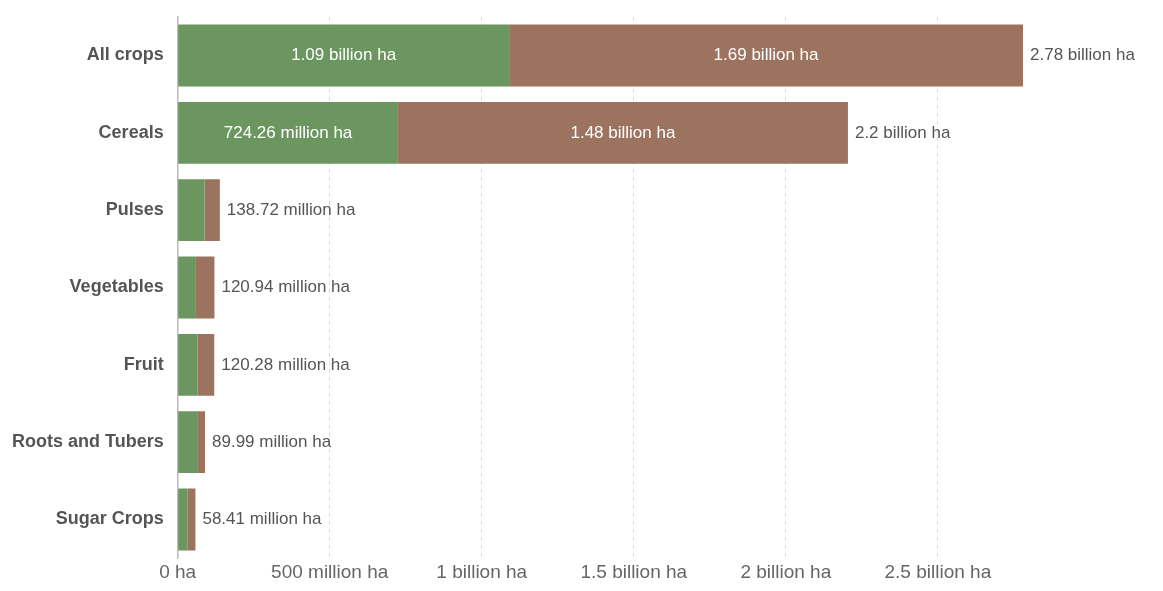 The image size is (1163, 591). I want to click on y-tick-label: Fruit, so click(143, 363).